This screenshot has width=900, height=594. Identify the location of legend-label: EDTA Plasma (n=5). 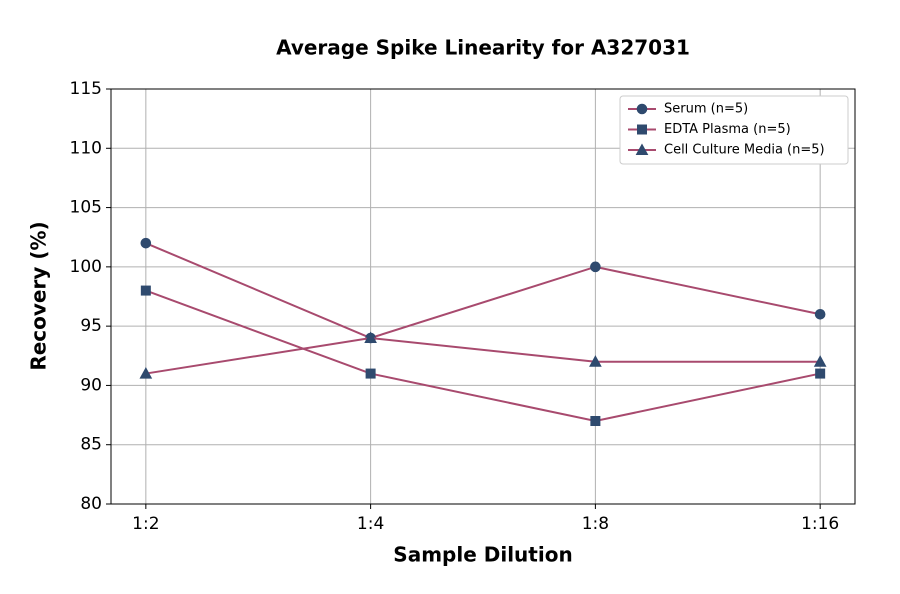
(727, 129).